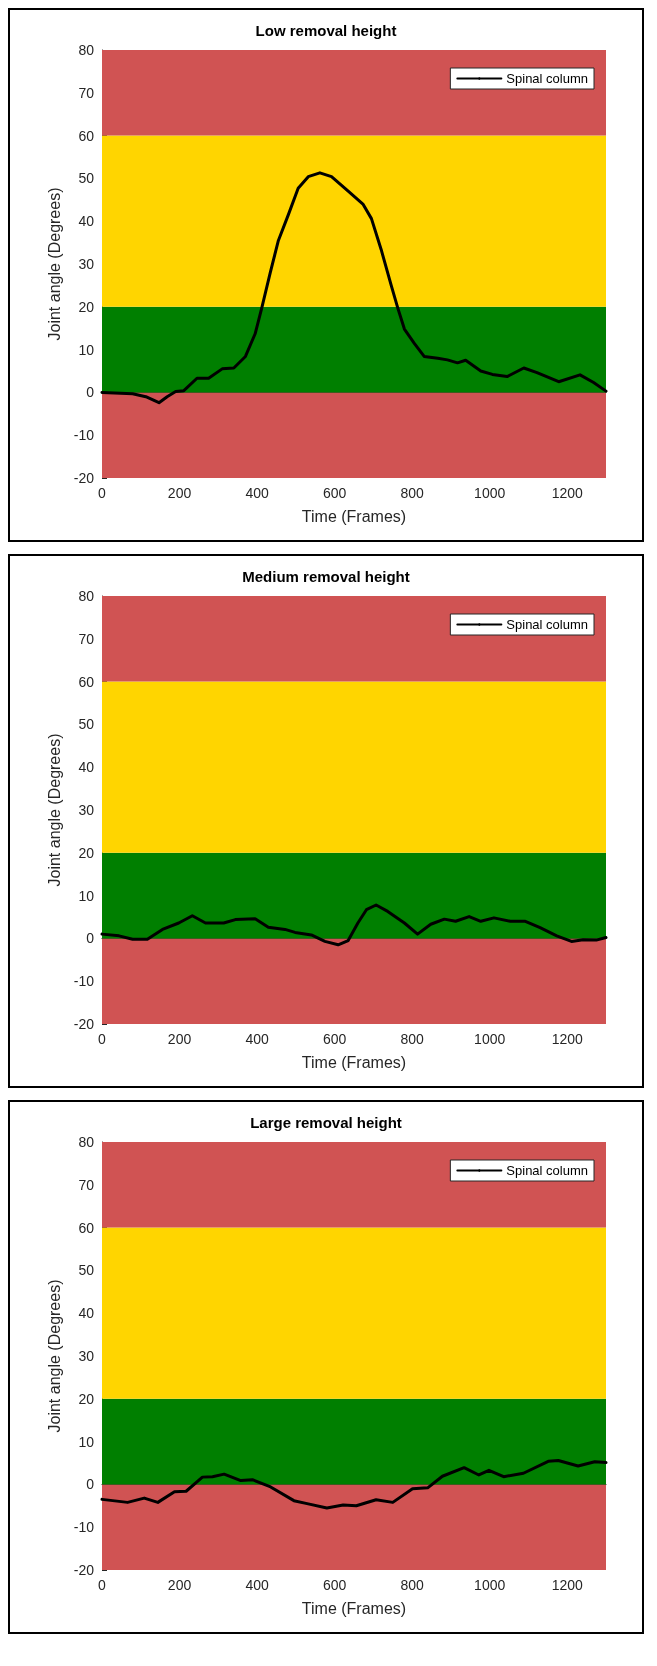 Image resolution: width=657 pixels, height=1666 pixels. I want to click on chart-title: Medium removal height, so click(326, 576).